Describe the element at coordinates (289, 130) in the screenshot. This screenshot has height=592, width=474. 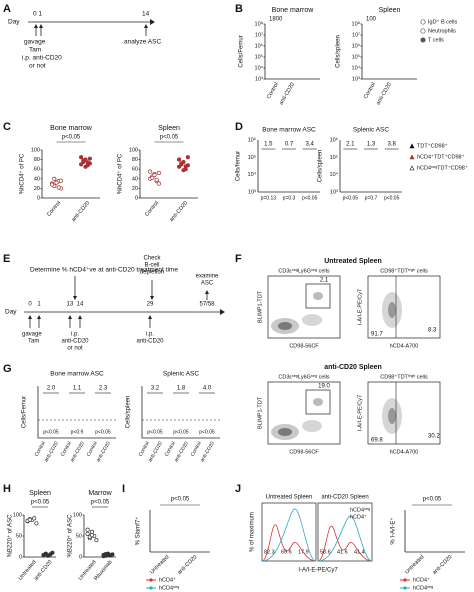
I see `label: Bone marrow ASC` at that location.